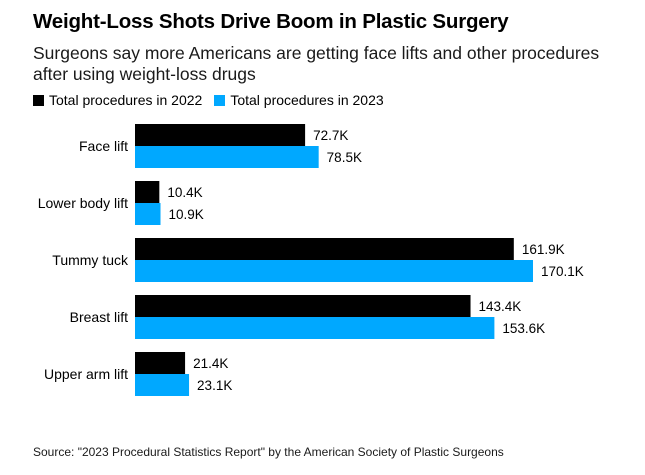  Describe the element at coordinates (227, 157) in the screenshot. I see `bar-face-lift-2023` at that location.